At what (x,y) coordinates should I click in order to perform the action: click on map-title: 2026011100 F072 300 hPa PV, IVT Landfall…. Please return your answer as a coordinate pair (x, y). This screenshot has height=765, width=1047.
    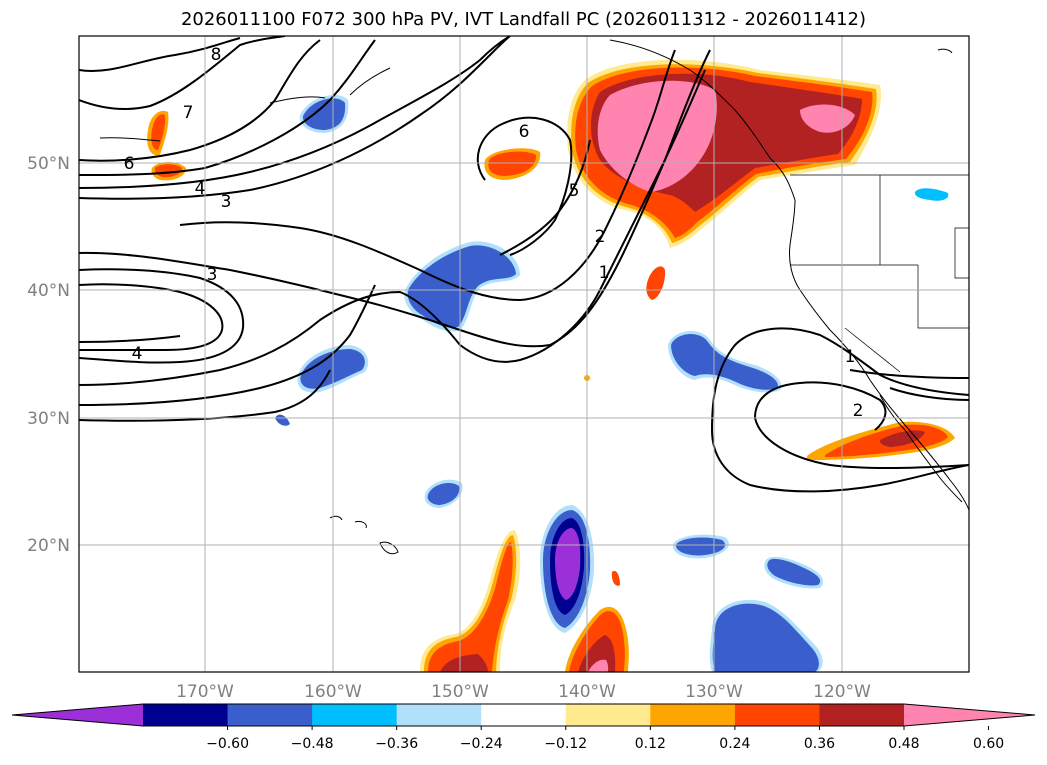
    Looking at the image, I should click on (523, 19).